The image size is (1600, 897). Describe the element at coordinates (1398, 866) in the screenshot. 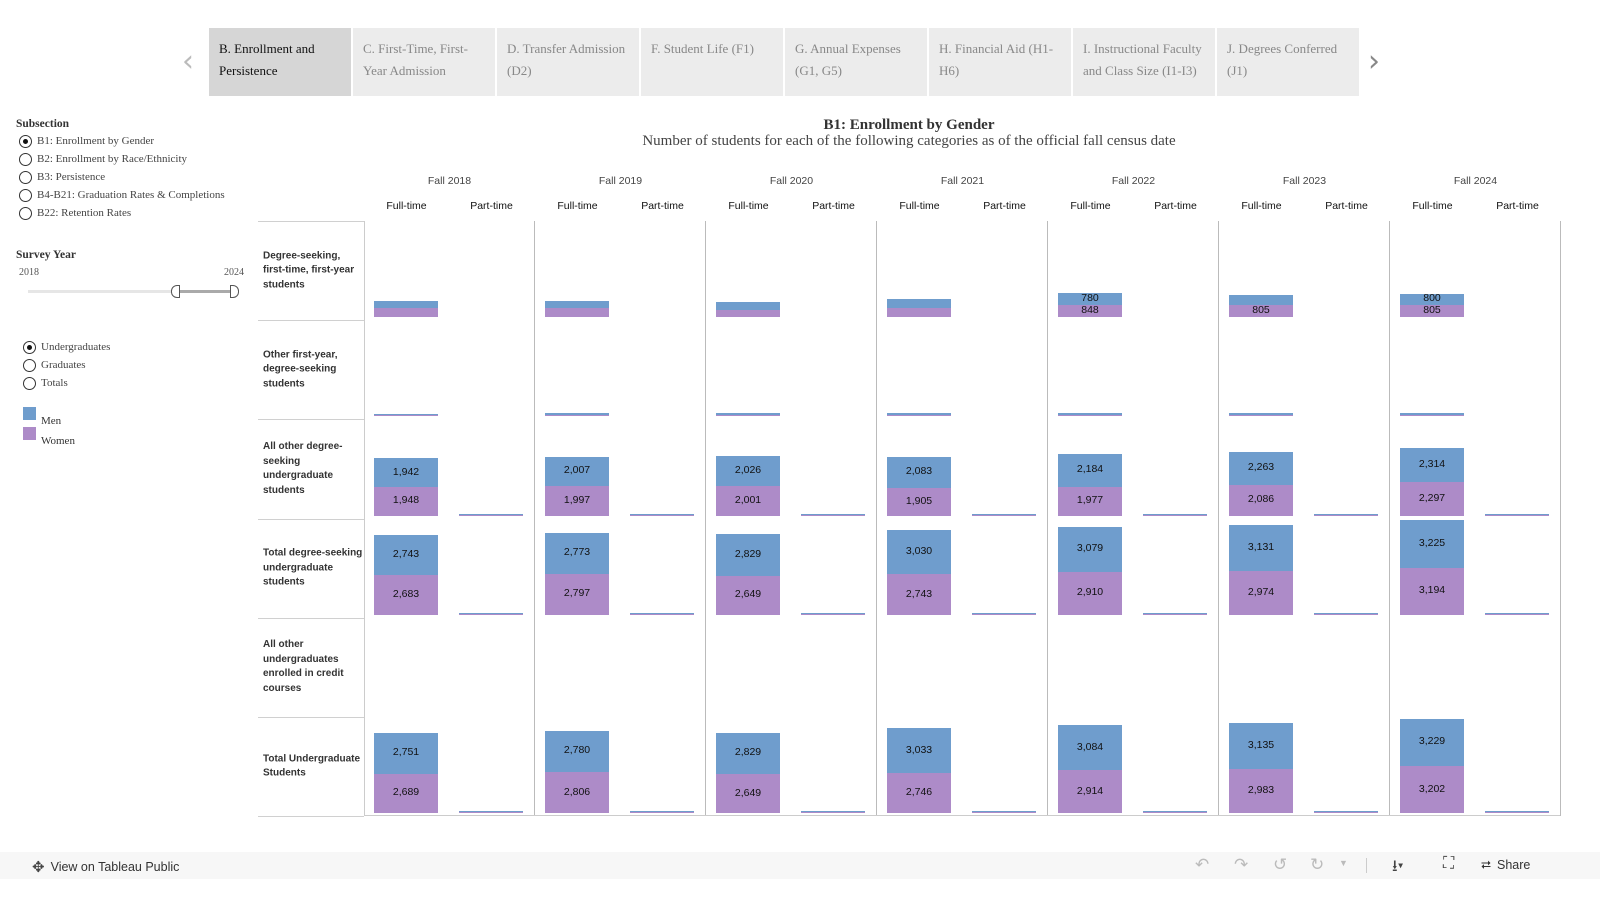

I see `download-icon: ⭳▾` at that location.